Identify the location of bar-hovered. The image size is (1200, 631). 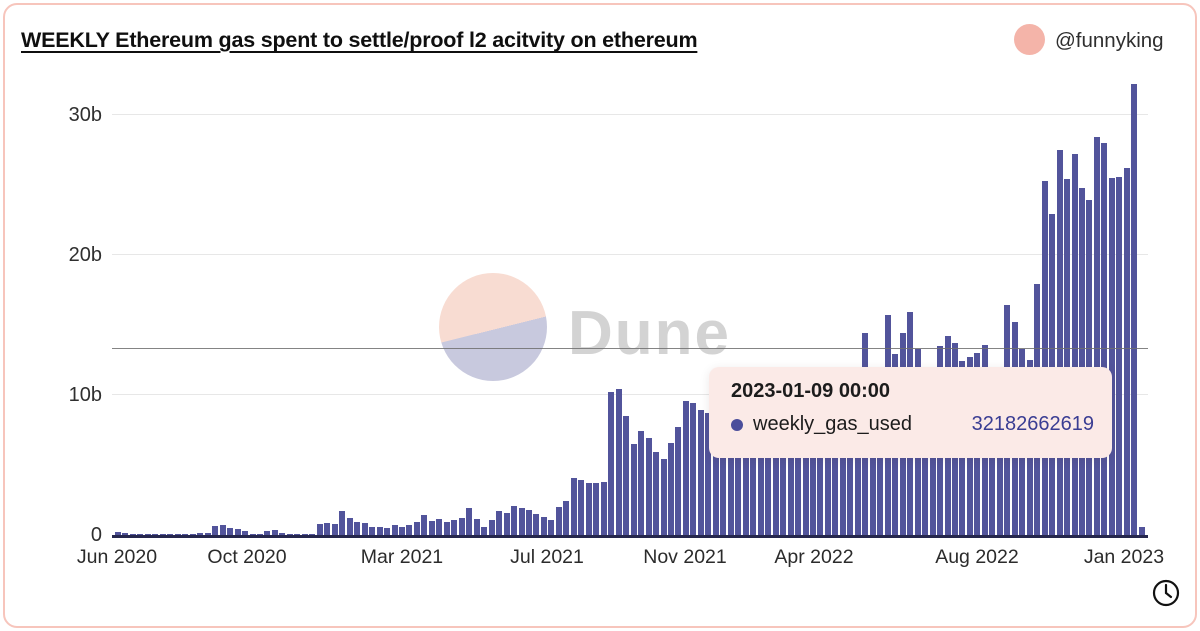
(1134, 309).